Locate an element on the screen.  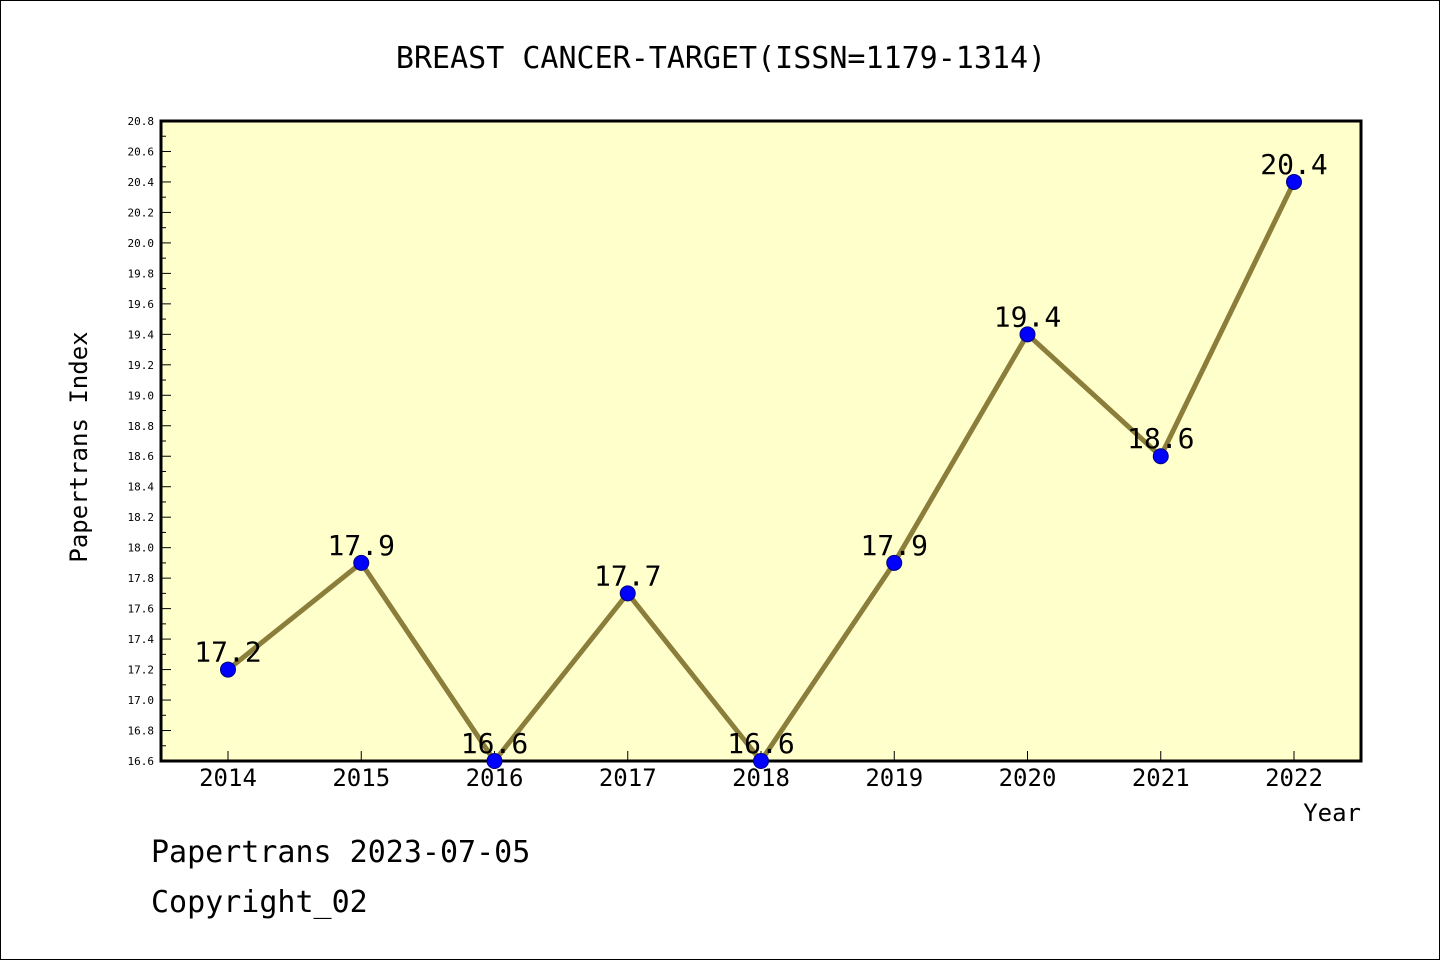
y-tick-label: 19.2 is located at coordinates (141, 365).